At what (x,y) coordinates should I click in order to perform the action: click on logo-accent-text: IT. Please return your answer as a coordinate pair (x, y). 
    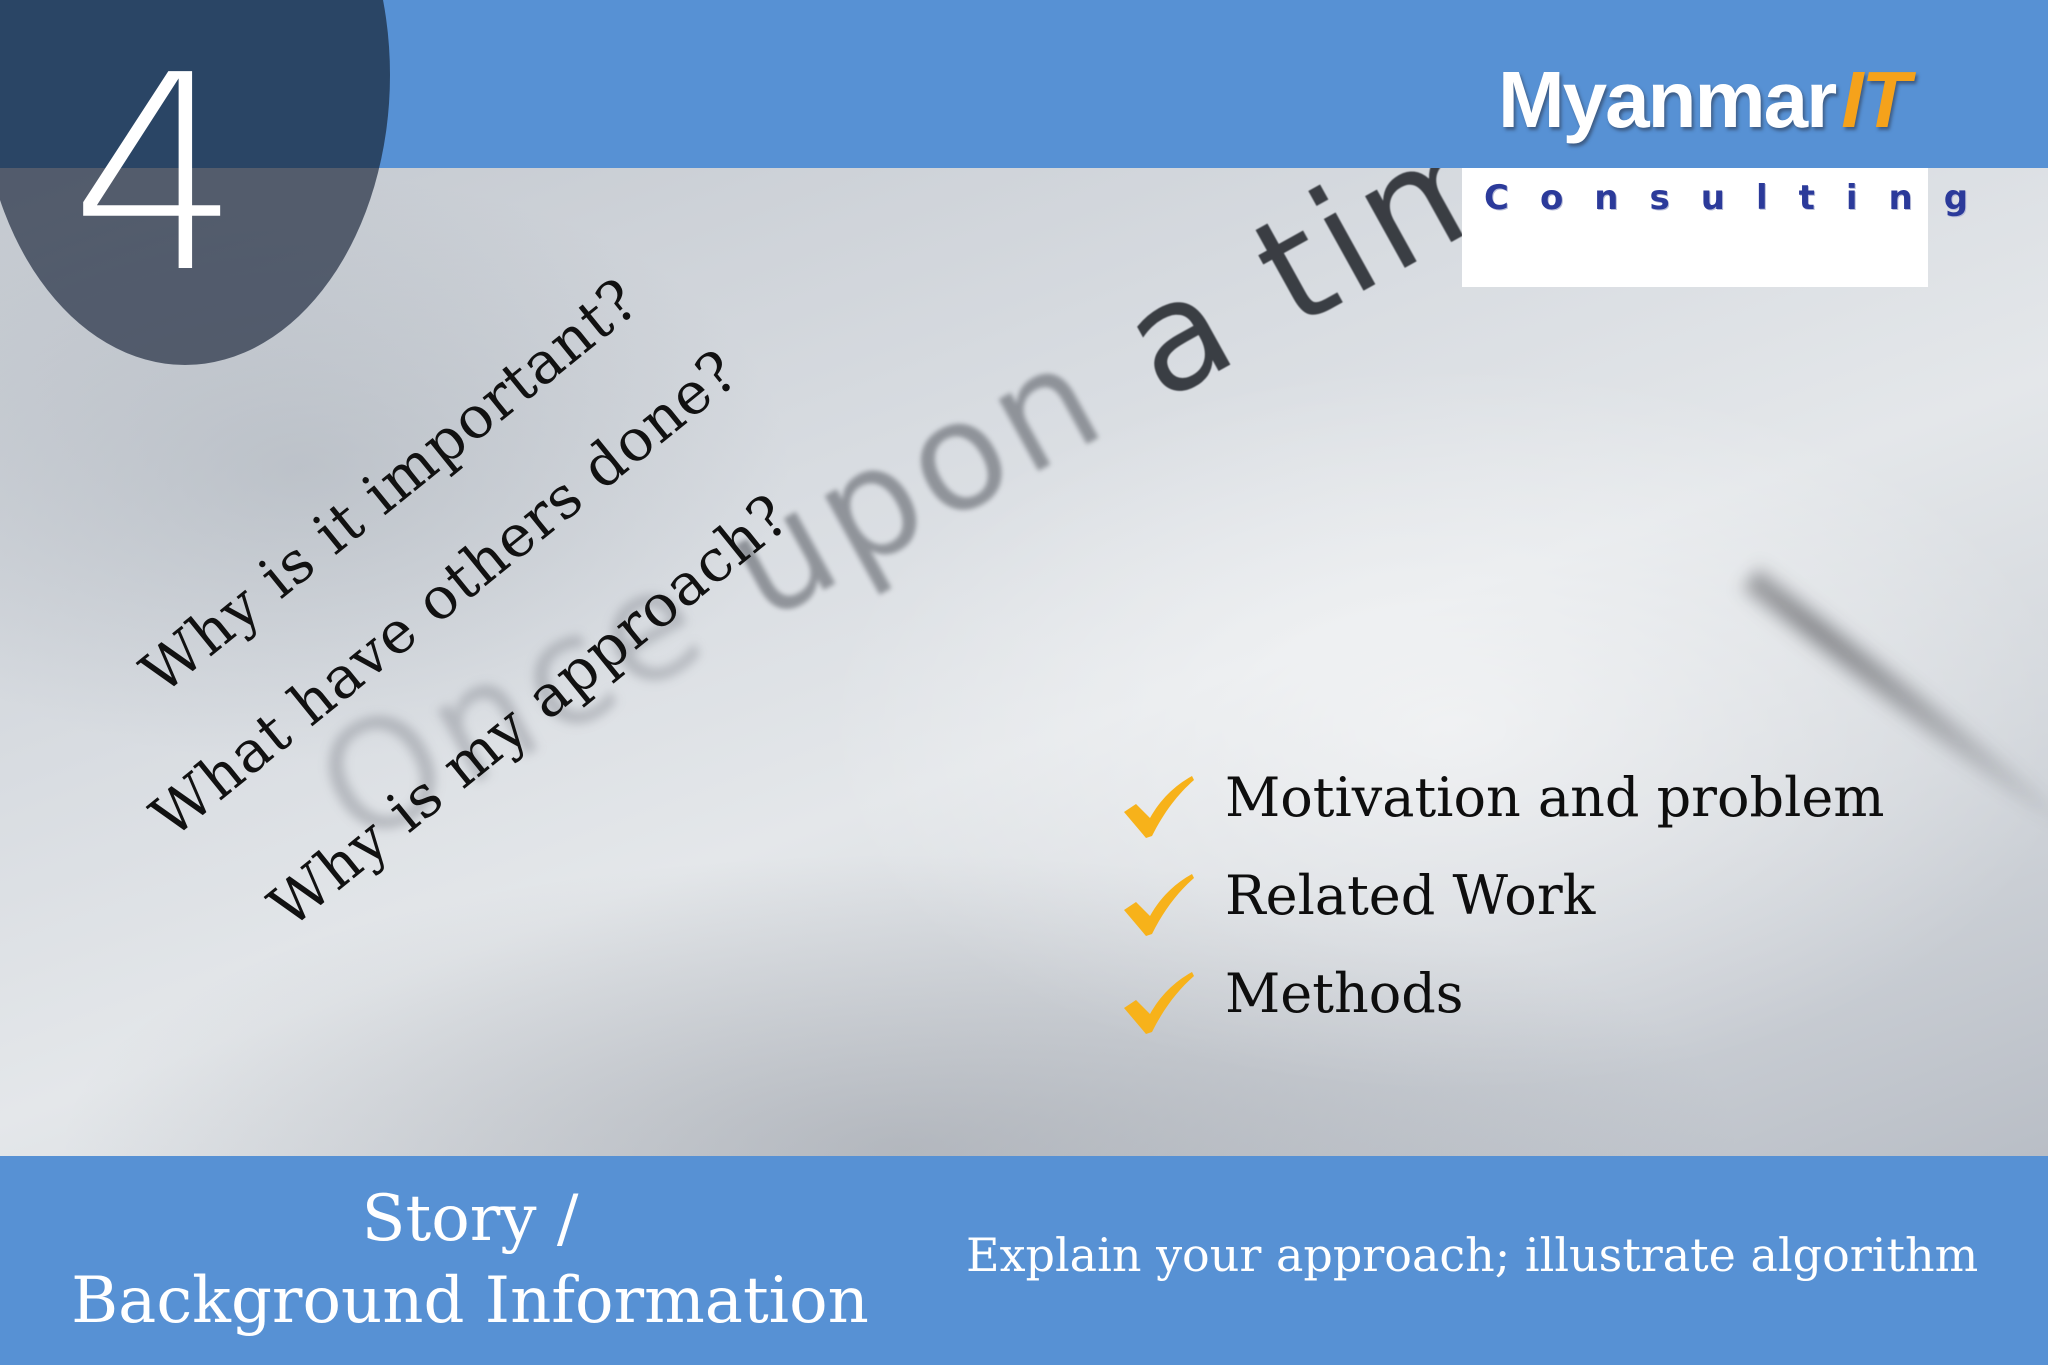
    Looking at the image, I should click on (1875, 99).